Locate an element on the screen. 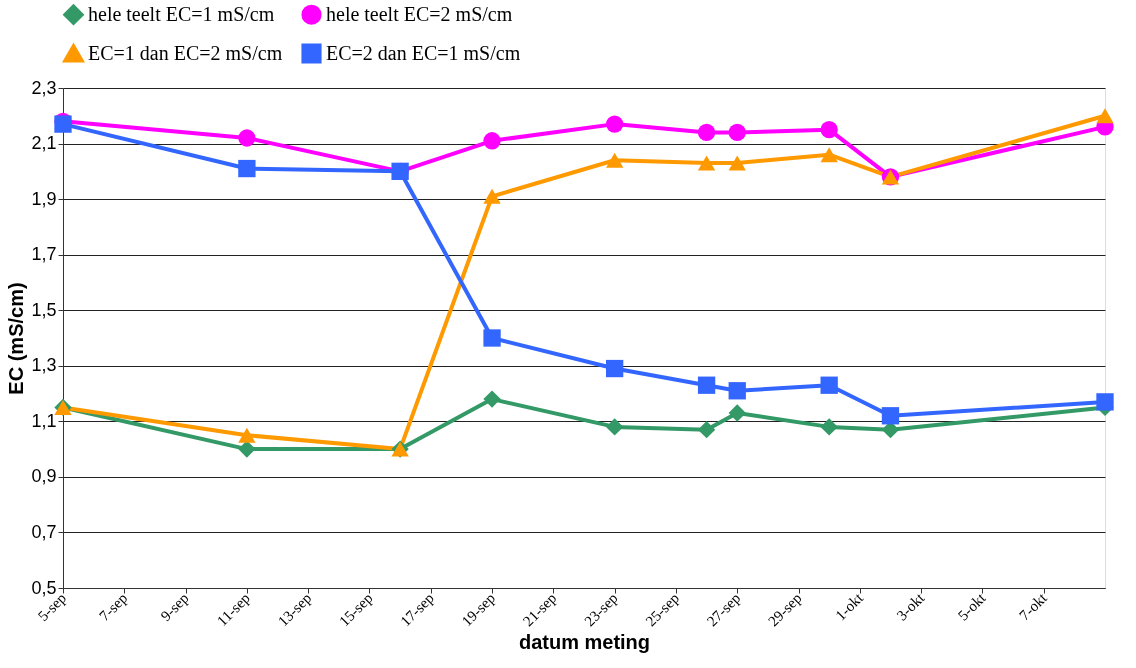 The width and height of the screenshot is (1136, 668). y-axis-title: EC (mS/cm) is located at coordinates (16, 338).